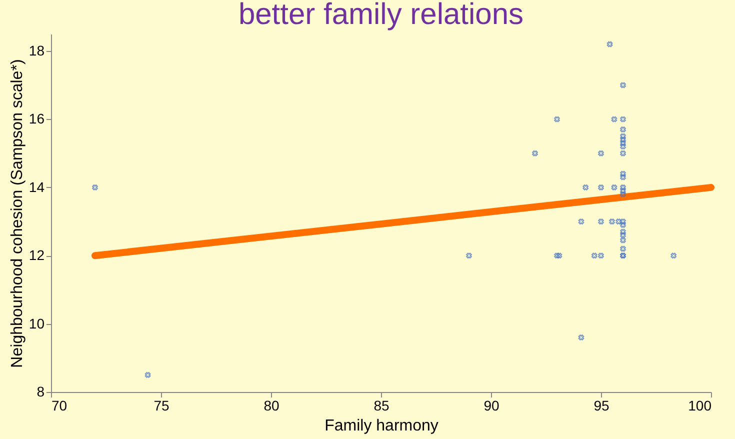  I want to click on chart-title: better family relations, so click(381, 15).